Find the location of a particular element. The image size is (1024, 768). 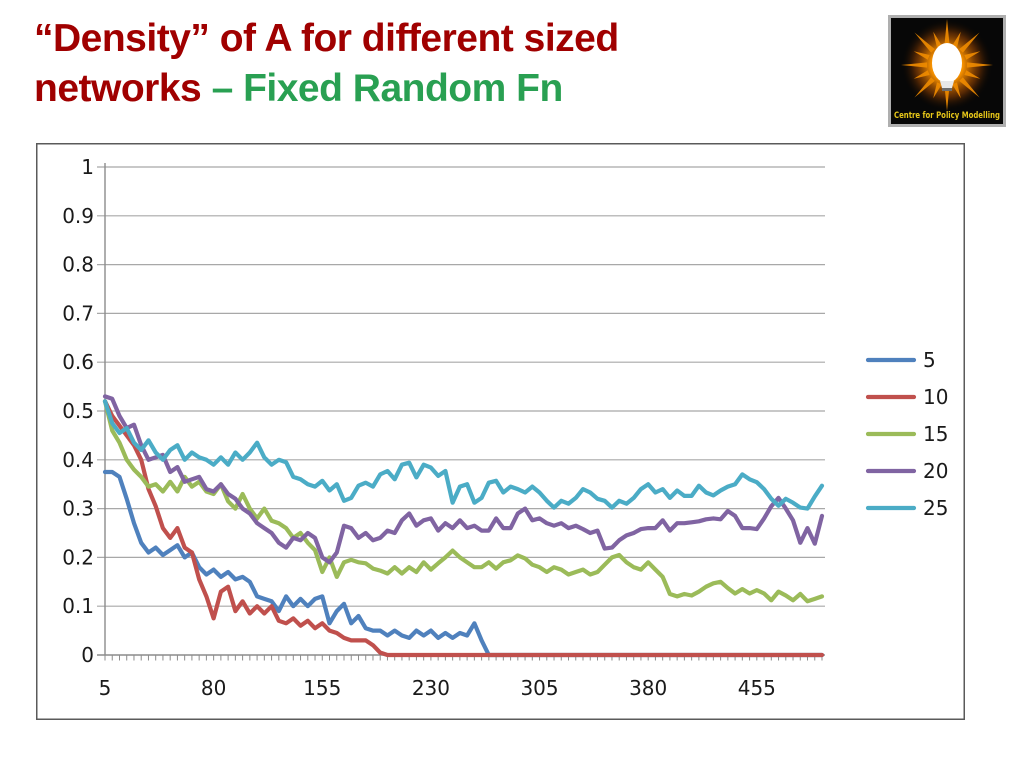

logo-caption: Centre for Policy Modelling is located at coordinates (947, 116).